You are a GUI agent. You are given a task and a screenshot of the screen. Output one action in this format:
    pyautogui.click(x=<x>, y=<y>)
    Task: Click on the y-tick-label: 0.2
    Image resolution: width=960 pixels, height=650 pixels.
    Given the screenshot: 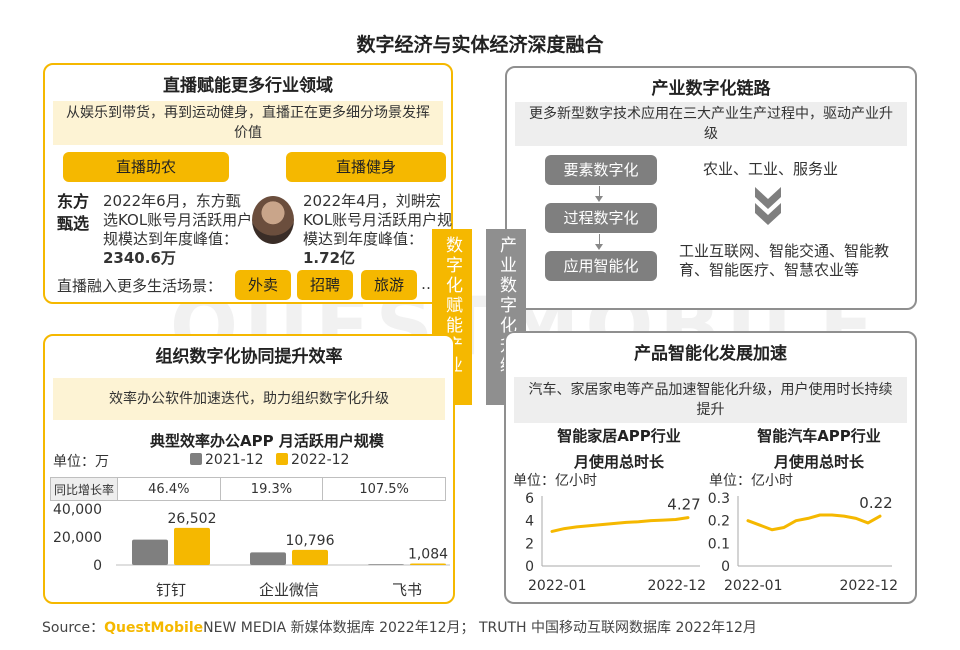 What is the action you would take?
    pyautogui.click(x=719, y=522)
    